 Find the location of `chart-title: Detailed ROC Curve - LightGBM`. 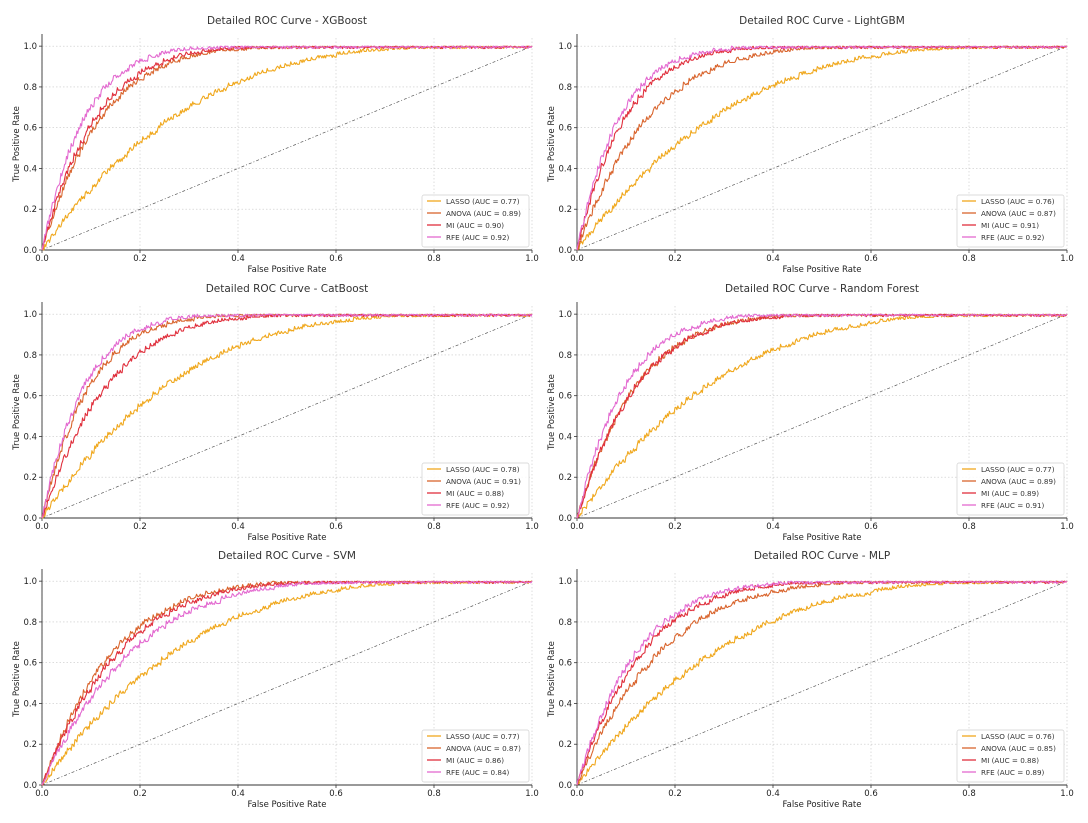

chart-title: Detailed ROC Curve - LightGBM is located at coordinates (822, 21).